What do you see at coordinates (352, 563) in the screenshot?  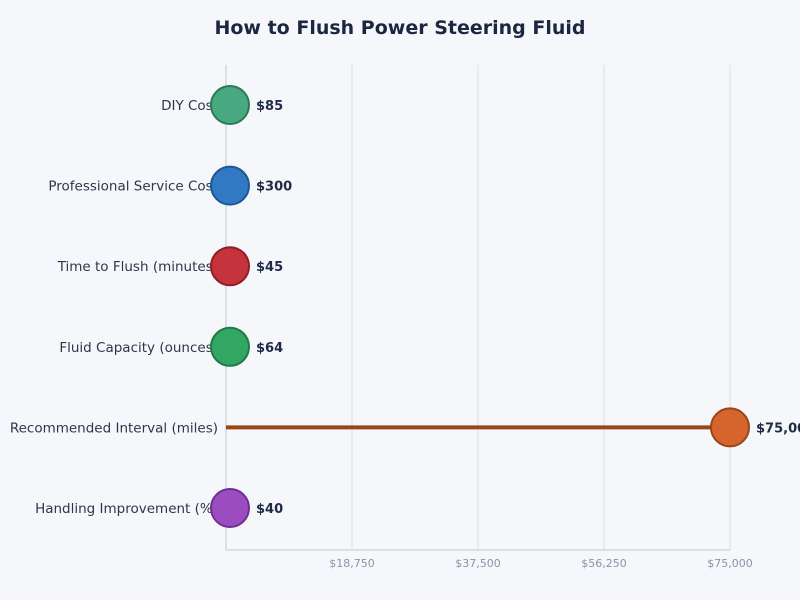 I see `x-tick-label: $18,750` at bounding box center [352, 563].